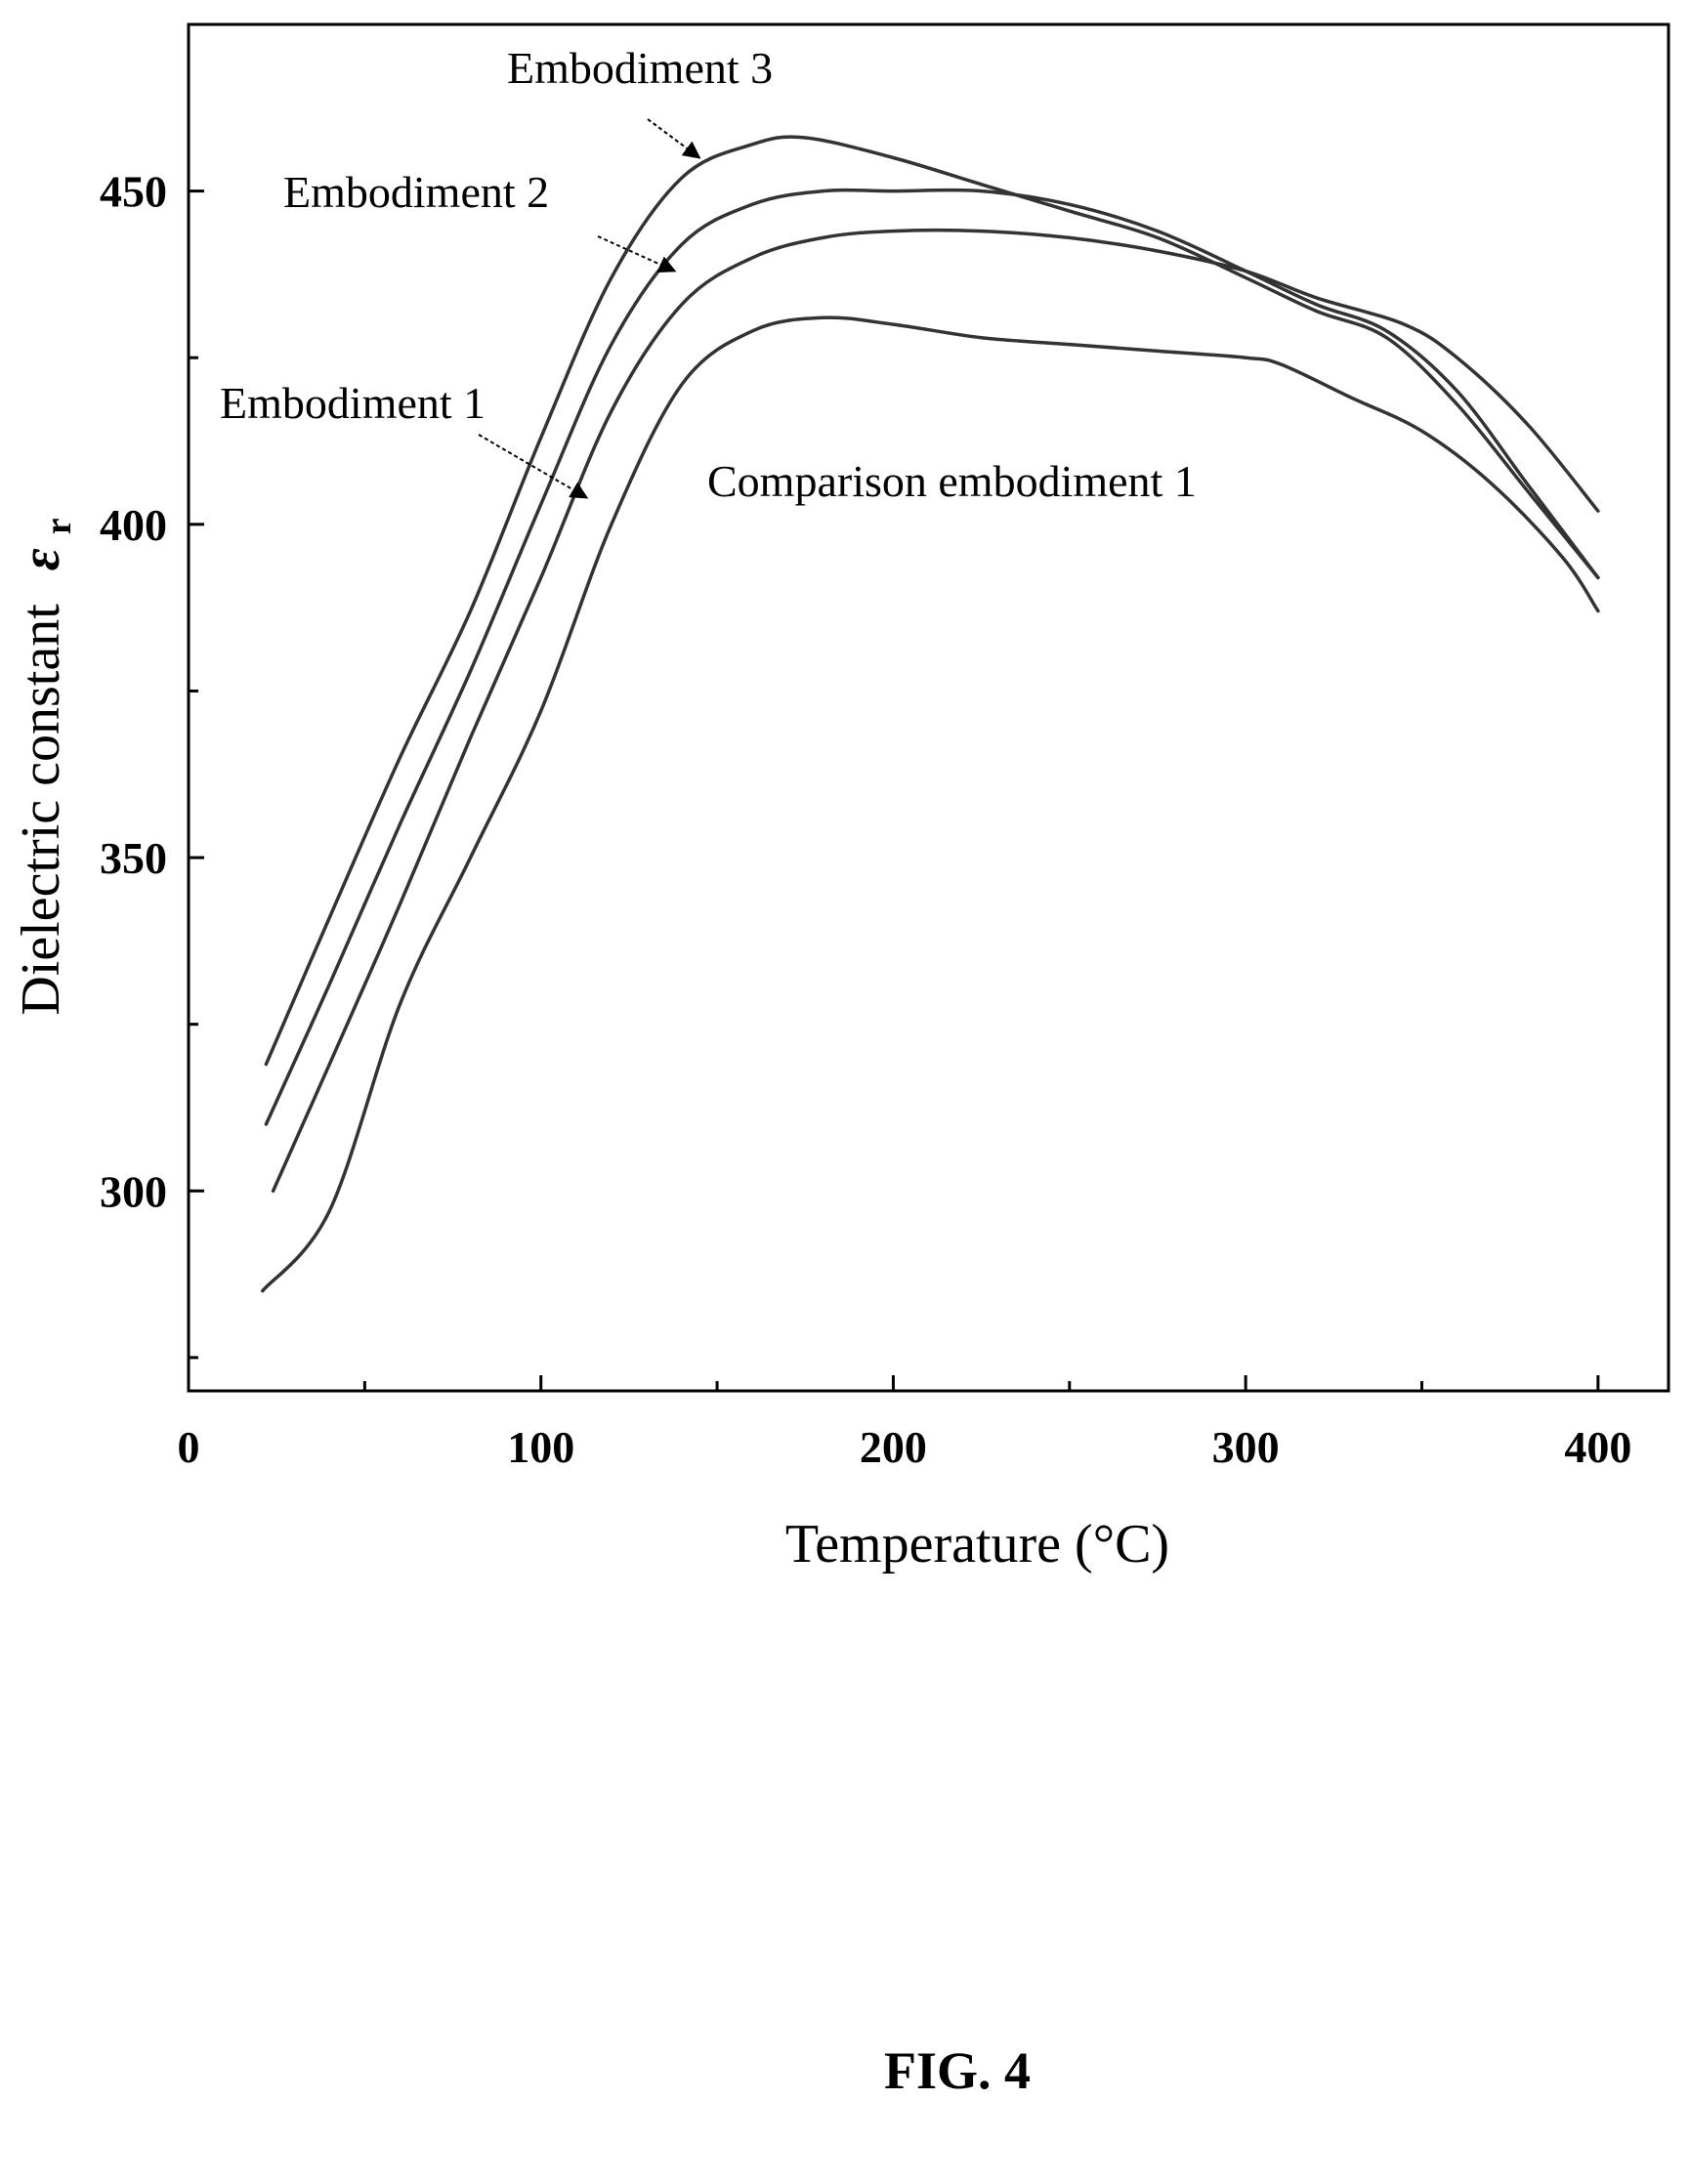 The width and height of the screenshot is (1690, 2184). Describe the element at coordinates (416, 192) in the screenshot. I see `annotation-label-embodiment-2: Embodiment 2` at that location.